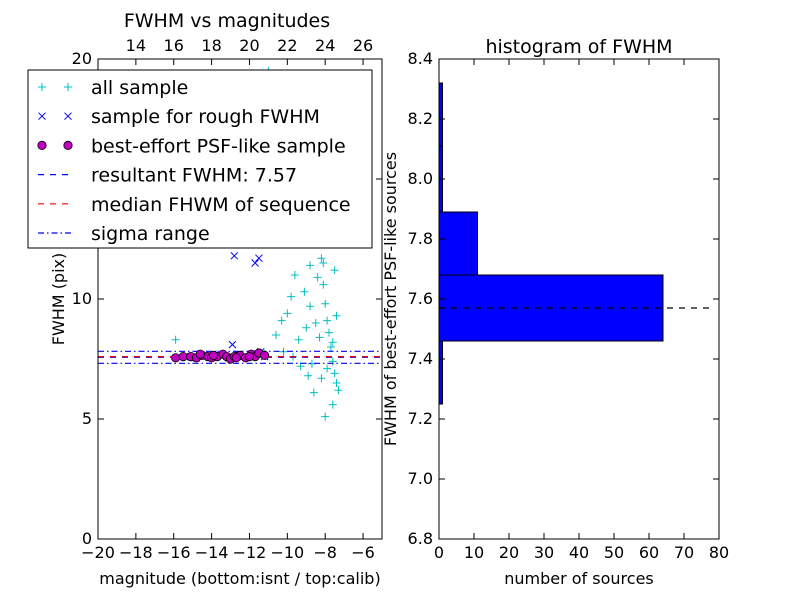 The height and width of the screenshot is (600, 800). What do you see at coordinates (87, 418) in the screenshot?
I see `y-tick-label: 5` at bounding box center [87, 418].